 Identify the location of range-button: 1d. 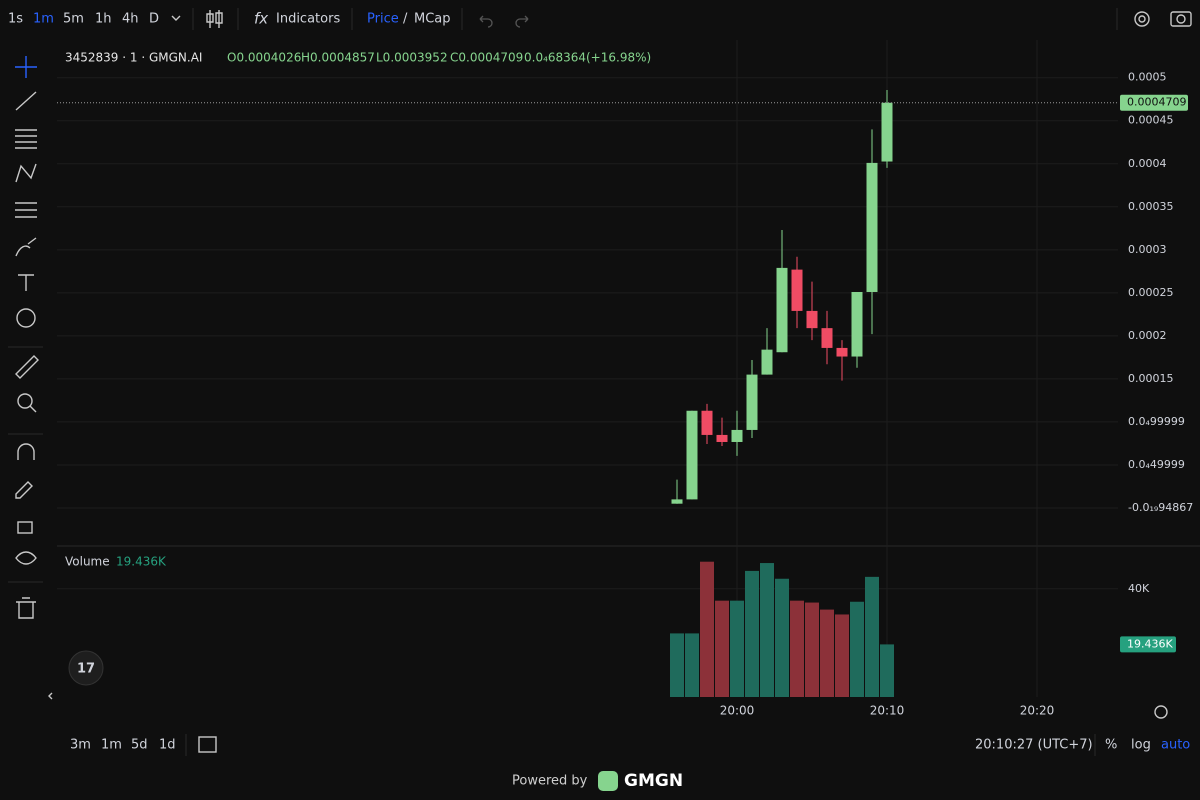
(167, 745).